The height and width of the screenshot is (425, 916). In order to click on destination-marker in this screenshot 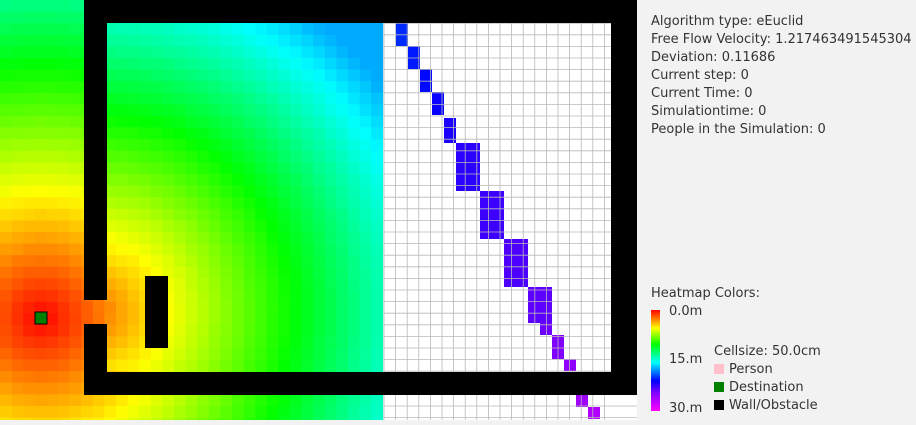, I will do `click(41, 318)`.